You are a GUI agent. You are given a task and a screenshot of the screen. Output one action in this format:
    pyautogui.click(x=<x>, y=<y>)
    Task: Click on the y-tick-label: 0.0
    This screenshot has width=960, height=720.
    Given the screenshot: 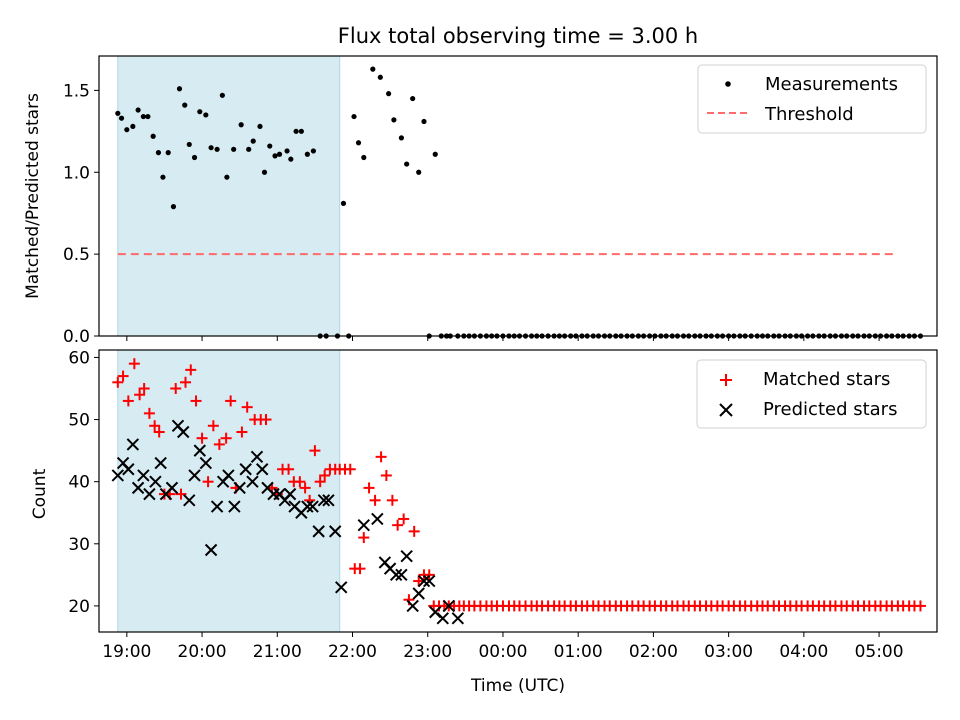 What is the action you would take?
    pyautogui.click(x=76, y=337)
    